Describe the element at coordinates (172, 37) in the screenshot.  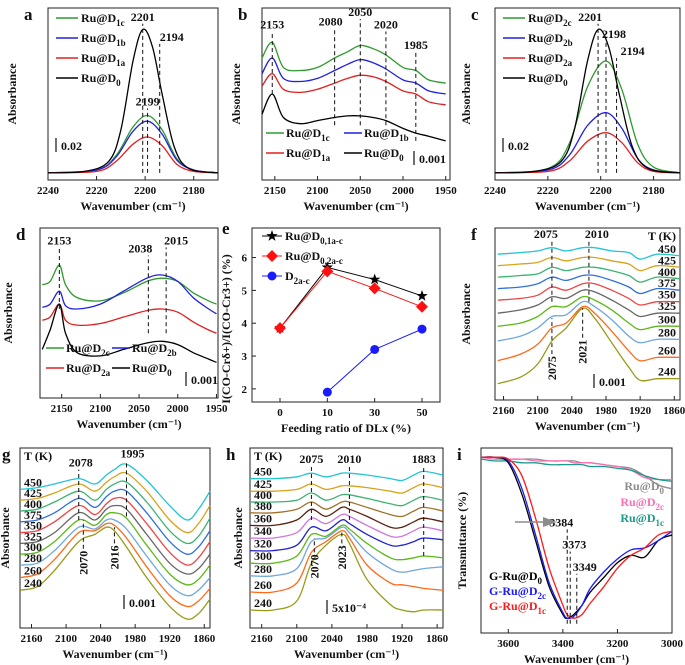
I see `peak-label: 2194` at that location.